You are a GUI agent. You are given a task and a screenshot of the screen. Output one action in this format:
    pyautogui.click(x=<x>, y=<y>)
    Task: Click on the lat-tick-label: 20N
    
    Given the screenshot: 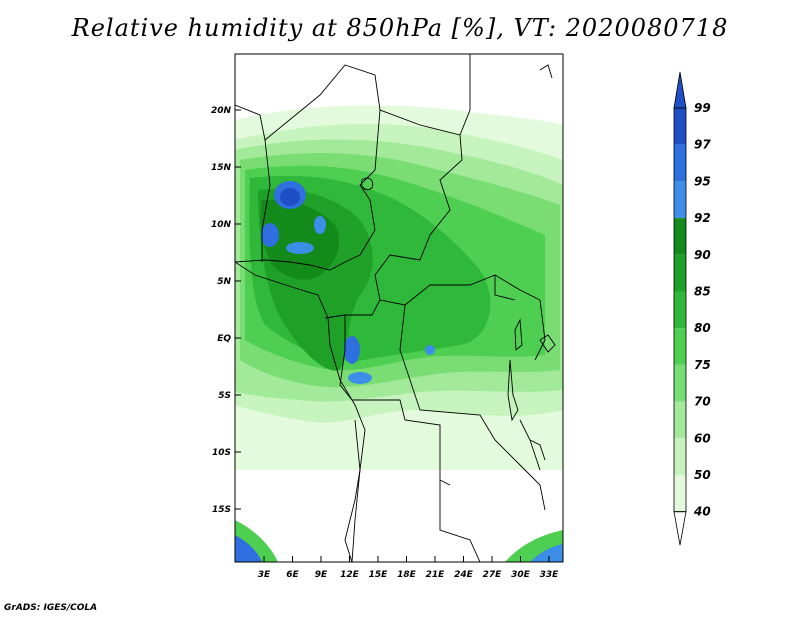 What is the action you would take?
    pyautogui.click(x=221, y=111)
    